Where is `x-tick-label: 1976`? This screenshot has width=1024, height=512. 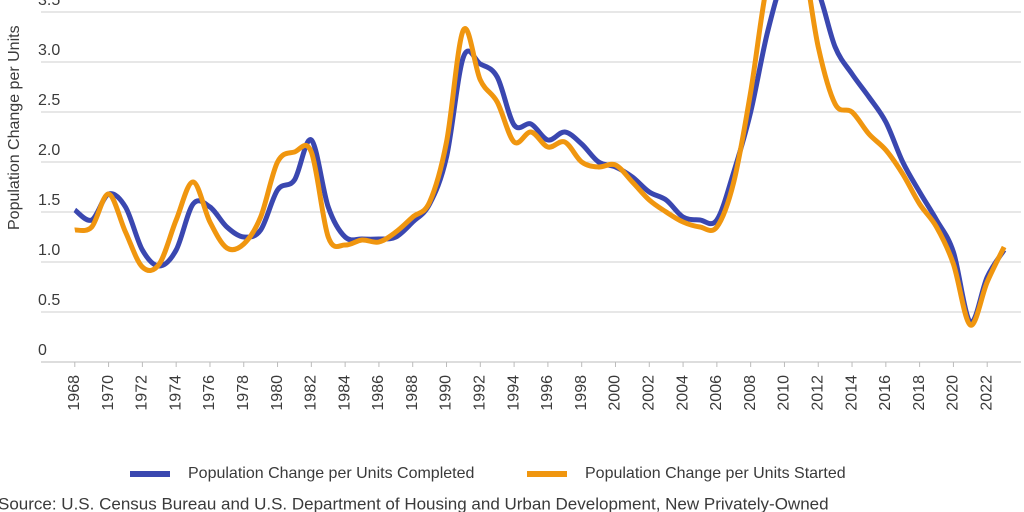
x-tick-label: 1976 is located at coordinates (209, 393).